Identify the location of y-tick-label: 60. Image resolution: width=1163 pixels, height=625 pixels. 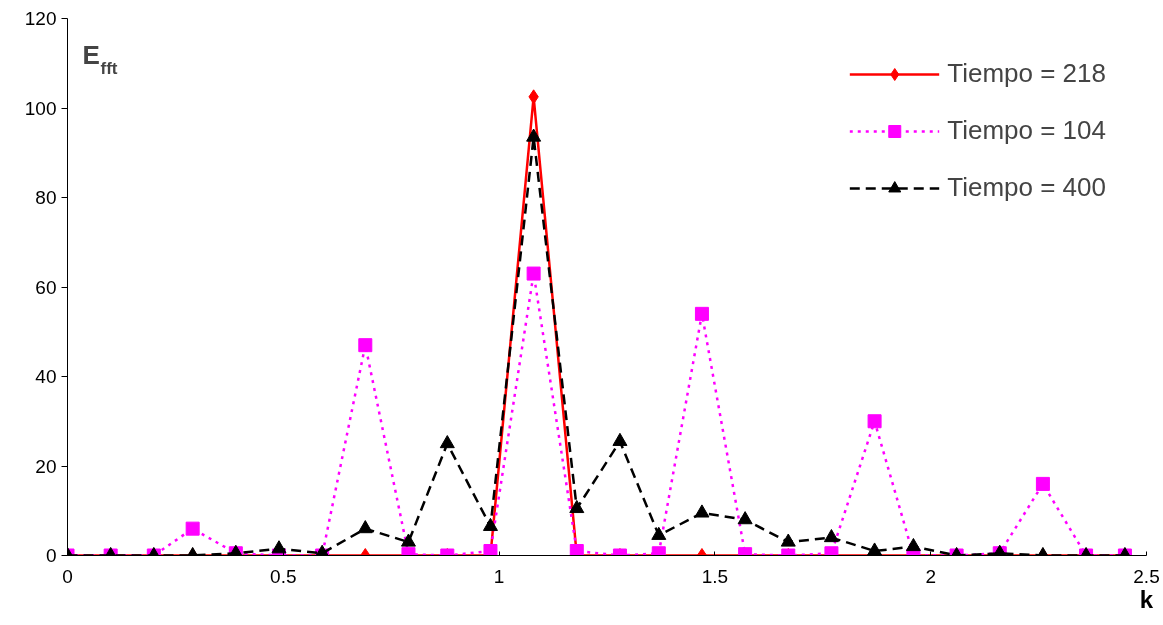
(46, 287).